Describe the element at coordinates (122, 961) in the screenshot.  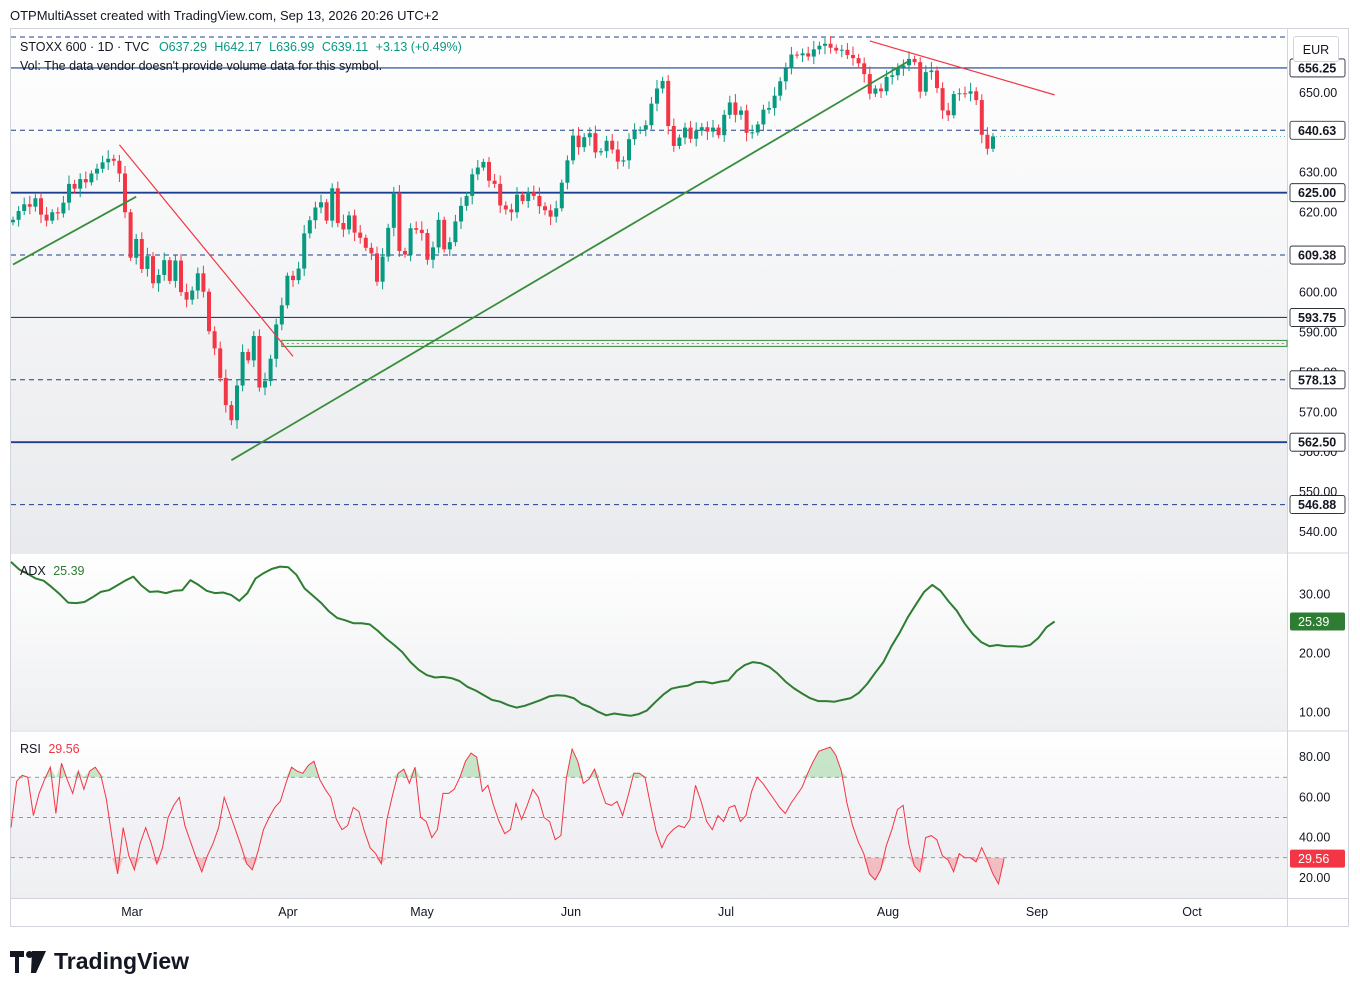
I see `tradingview-logo-text: TradingView` at that location.